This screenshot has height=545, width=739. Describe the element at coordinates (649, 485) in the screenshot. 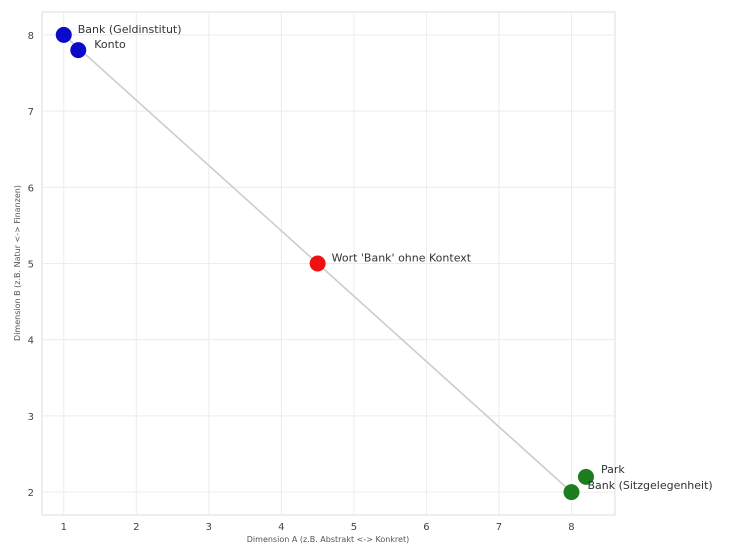

I see `data-point-label: Bank (Sitzgelegenheit)` at that location.